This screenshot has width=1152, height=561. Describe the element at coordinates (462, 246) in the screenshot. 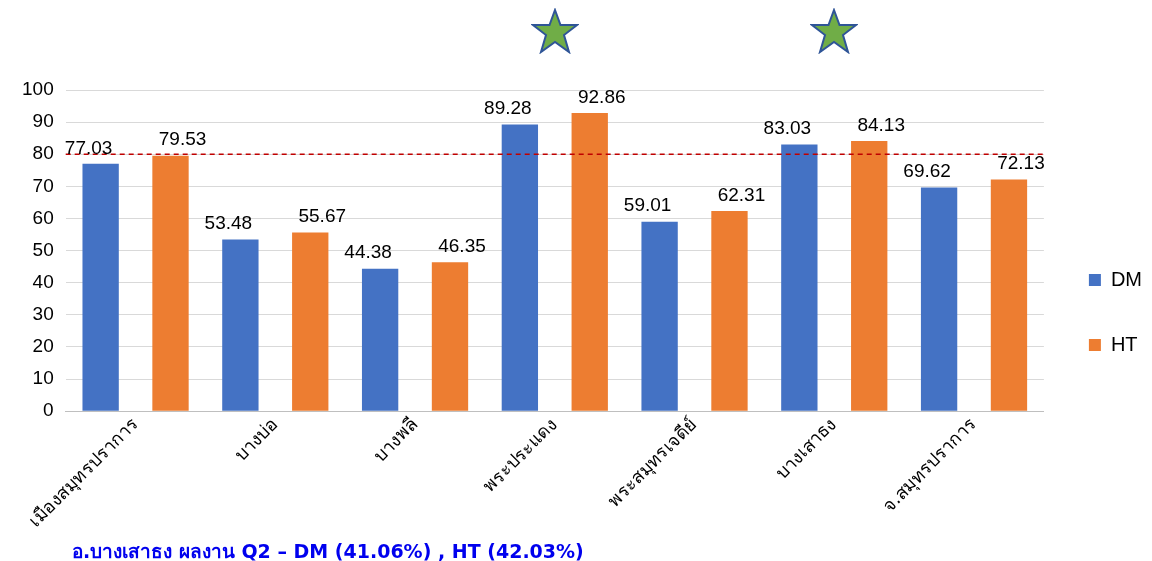

I see `data-label: 46.35` at that location.